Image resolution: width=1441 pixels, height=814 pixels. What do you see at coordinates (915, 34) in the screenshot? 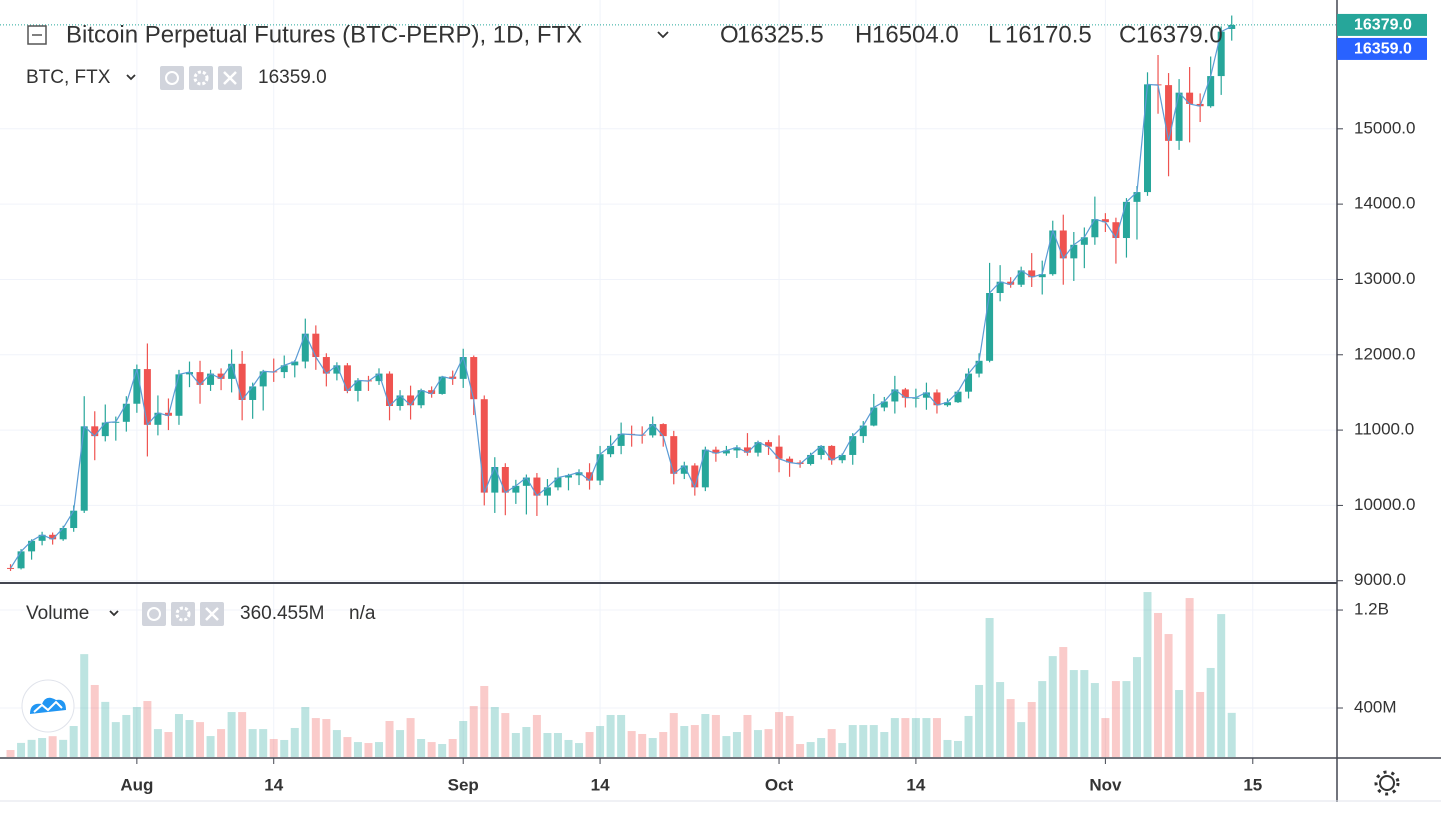
I see `ohlc-value: 16504.0` at bounding box center [915, 34].